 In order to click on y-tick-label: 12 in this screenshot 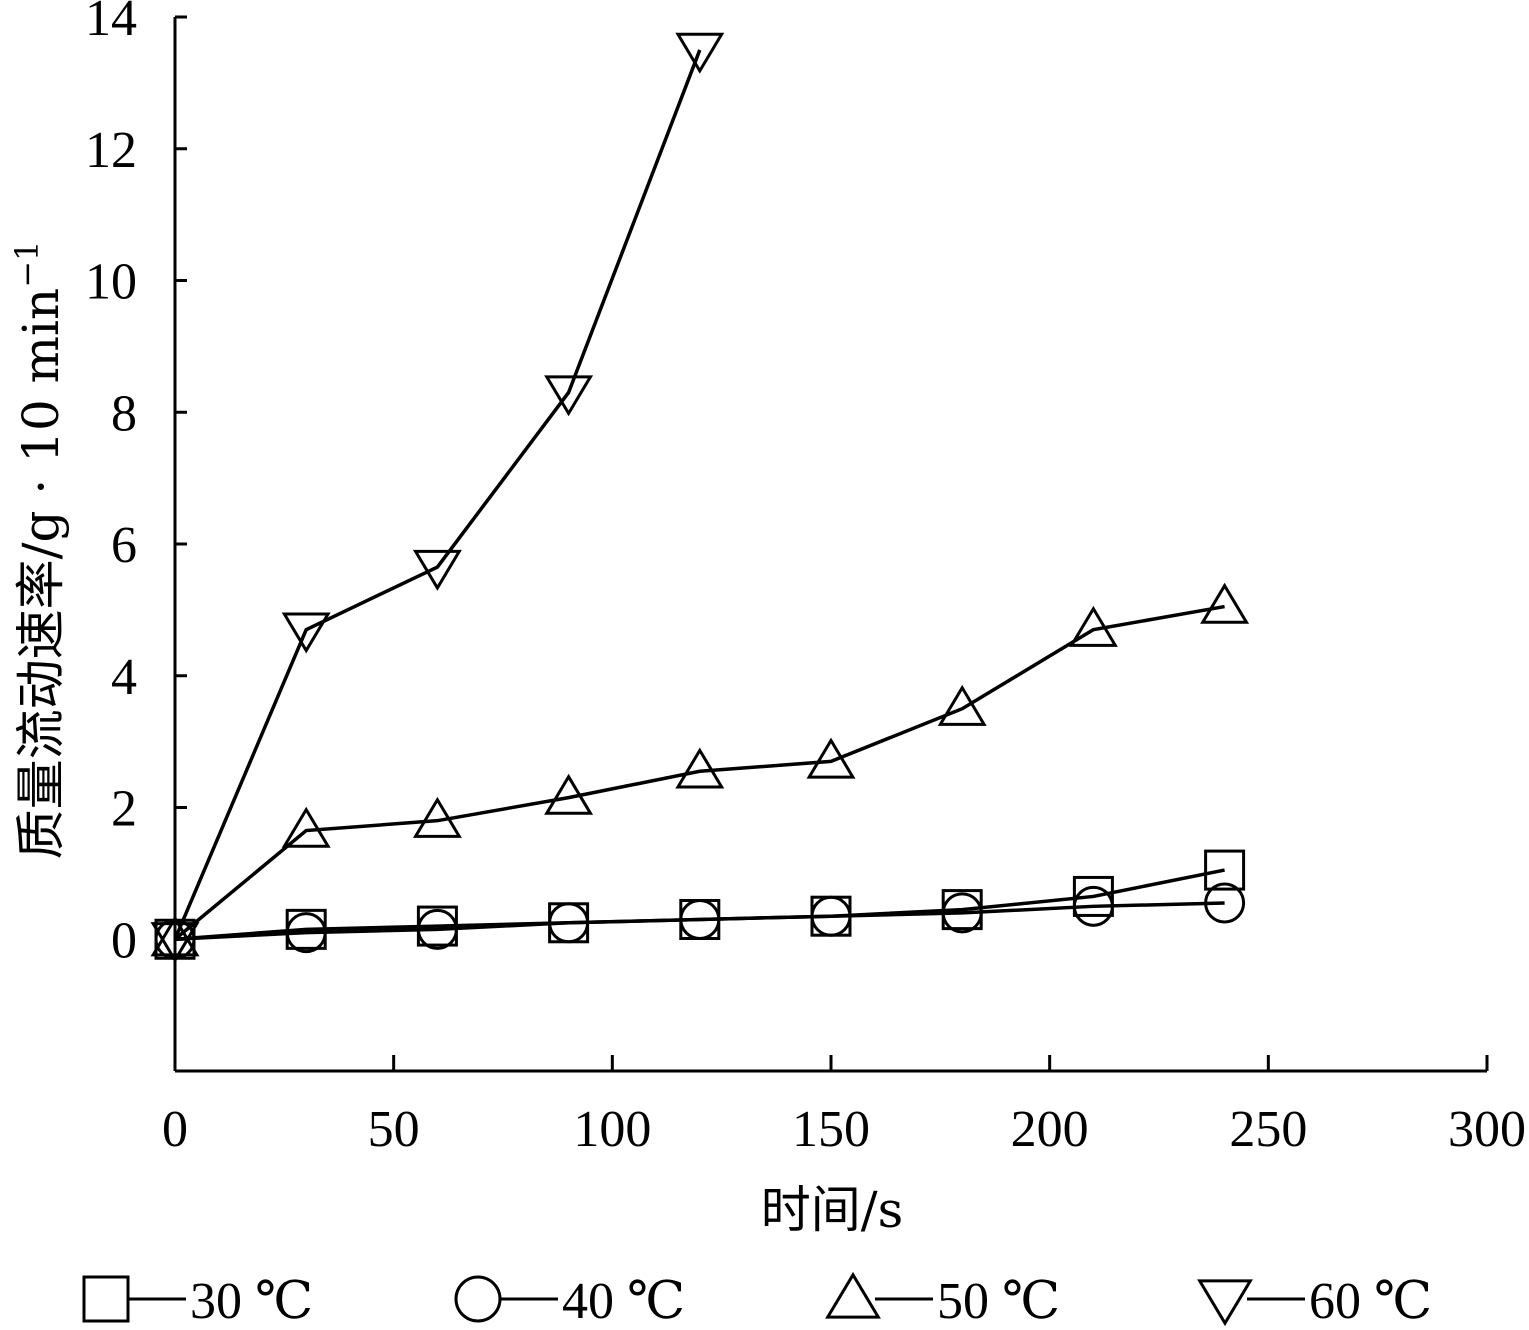, I will do `click(111, 150)`.